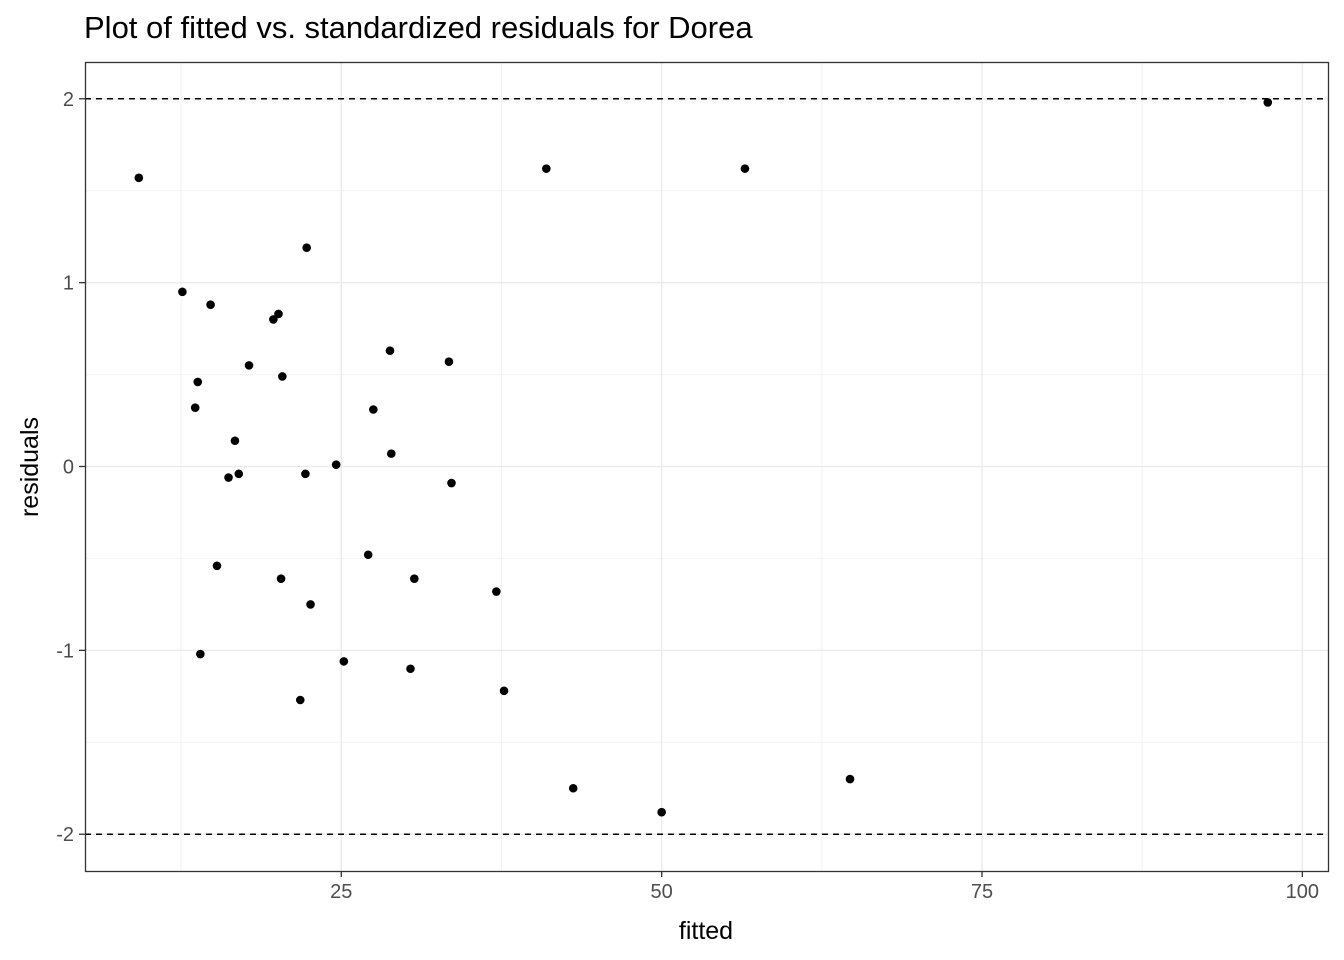  Describe the element at coordinates (341, 892) in the screenshot. I see `x-tick-label: 25` at that location.